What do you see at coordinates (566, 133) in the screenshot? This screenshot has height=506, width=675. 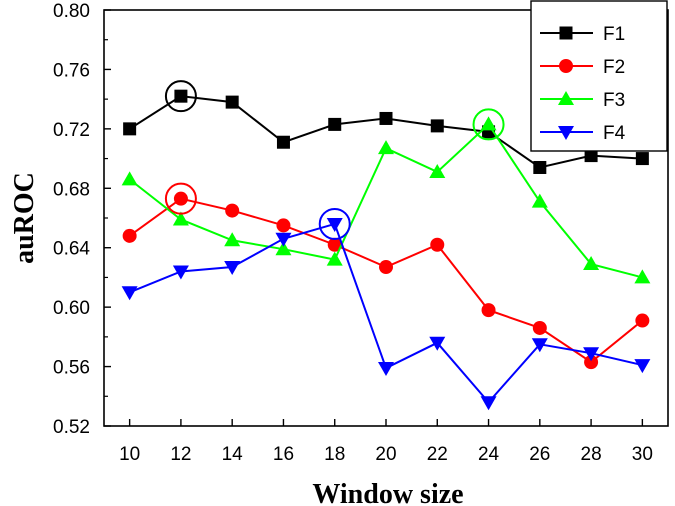 I see `legend-marker-f4` at bounding box center [566, 133].